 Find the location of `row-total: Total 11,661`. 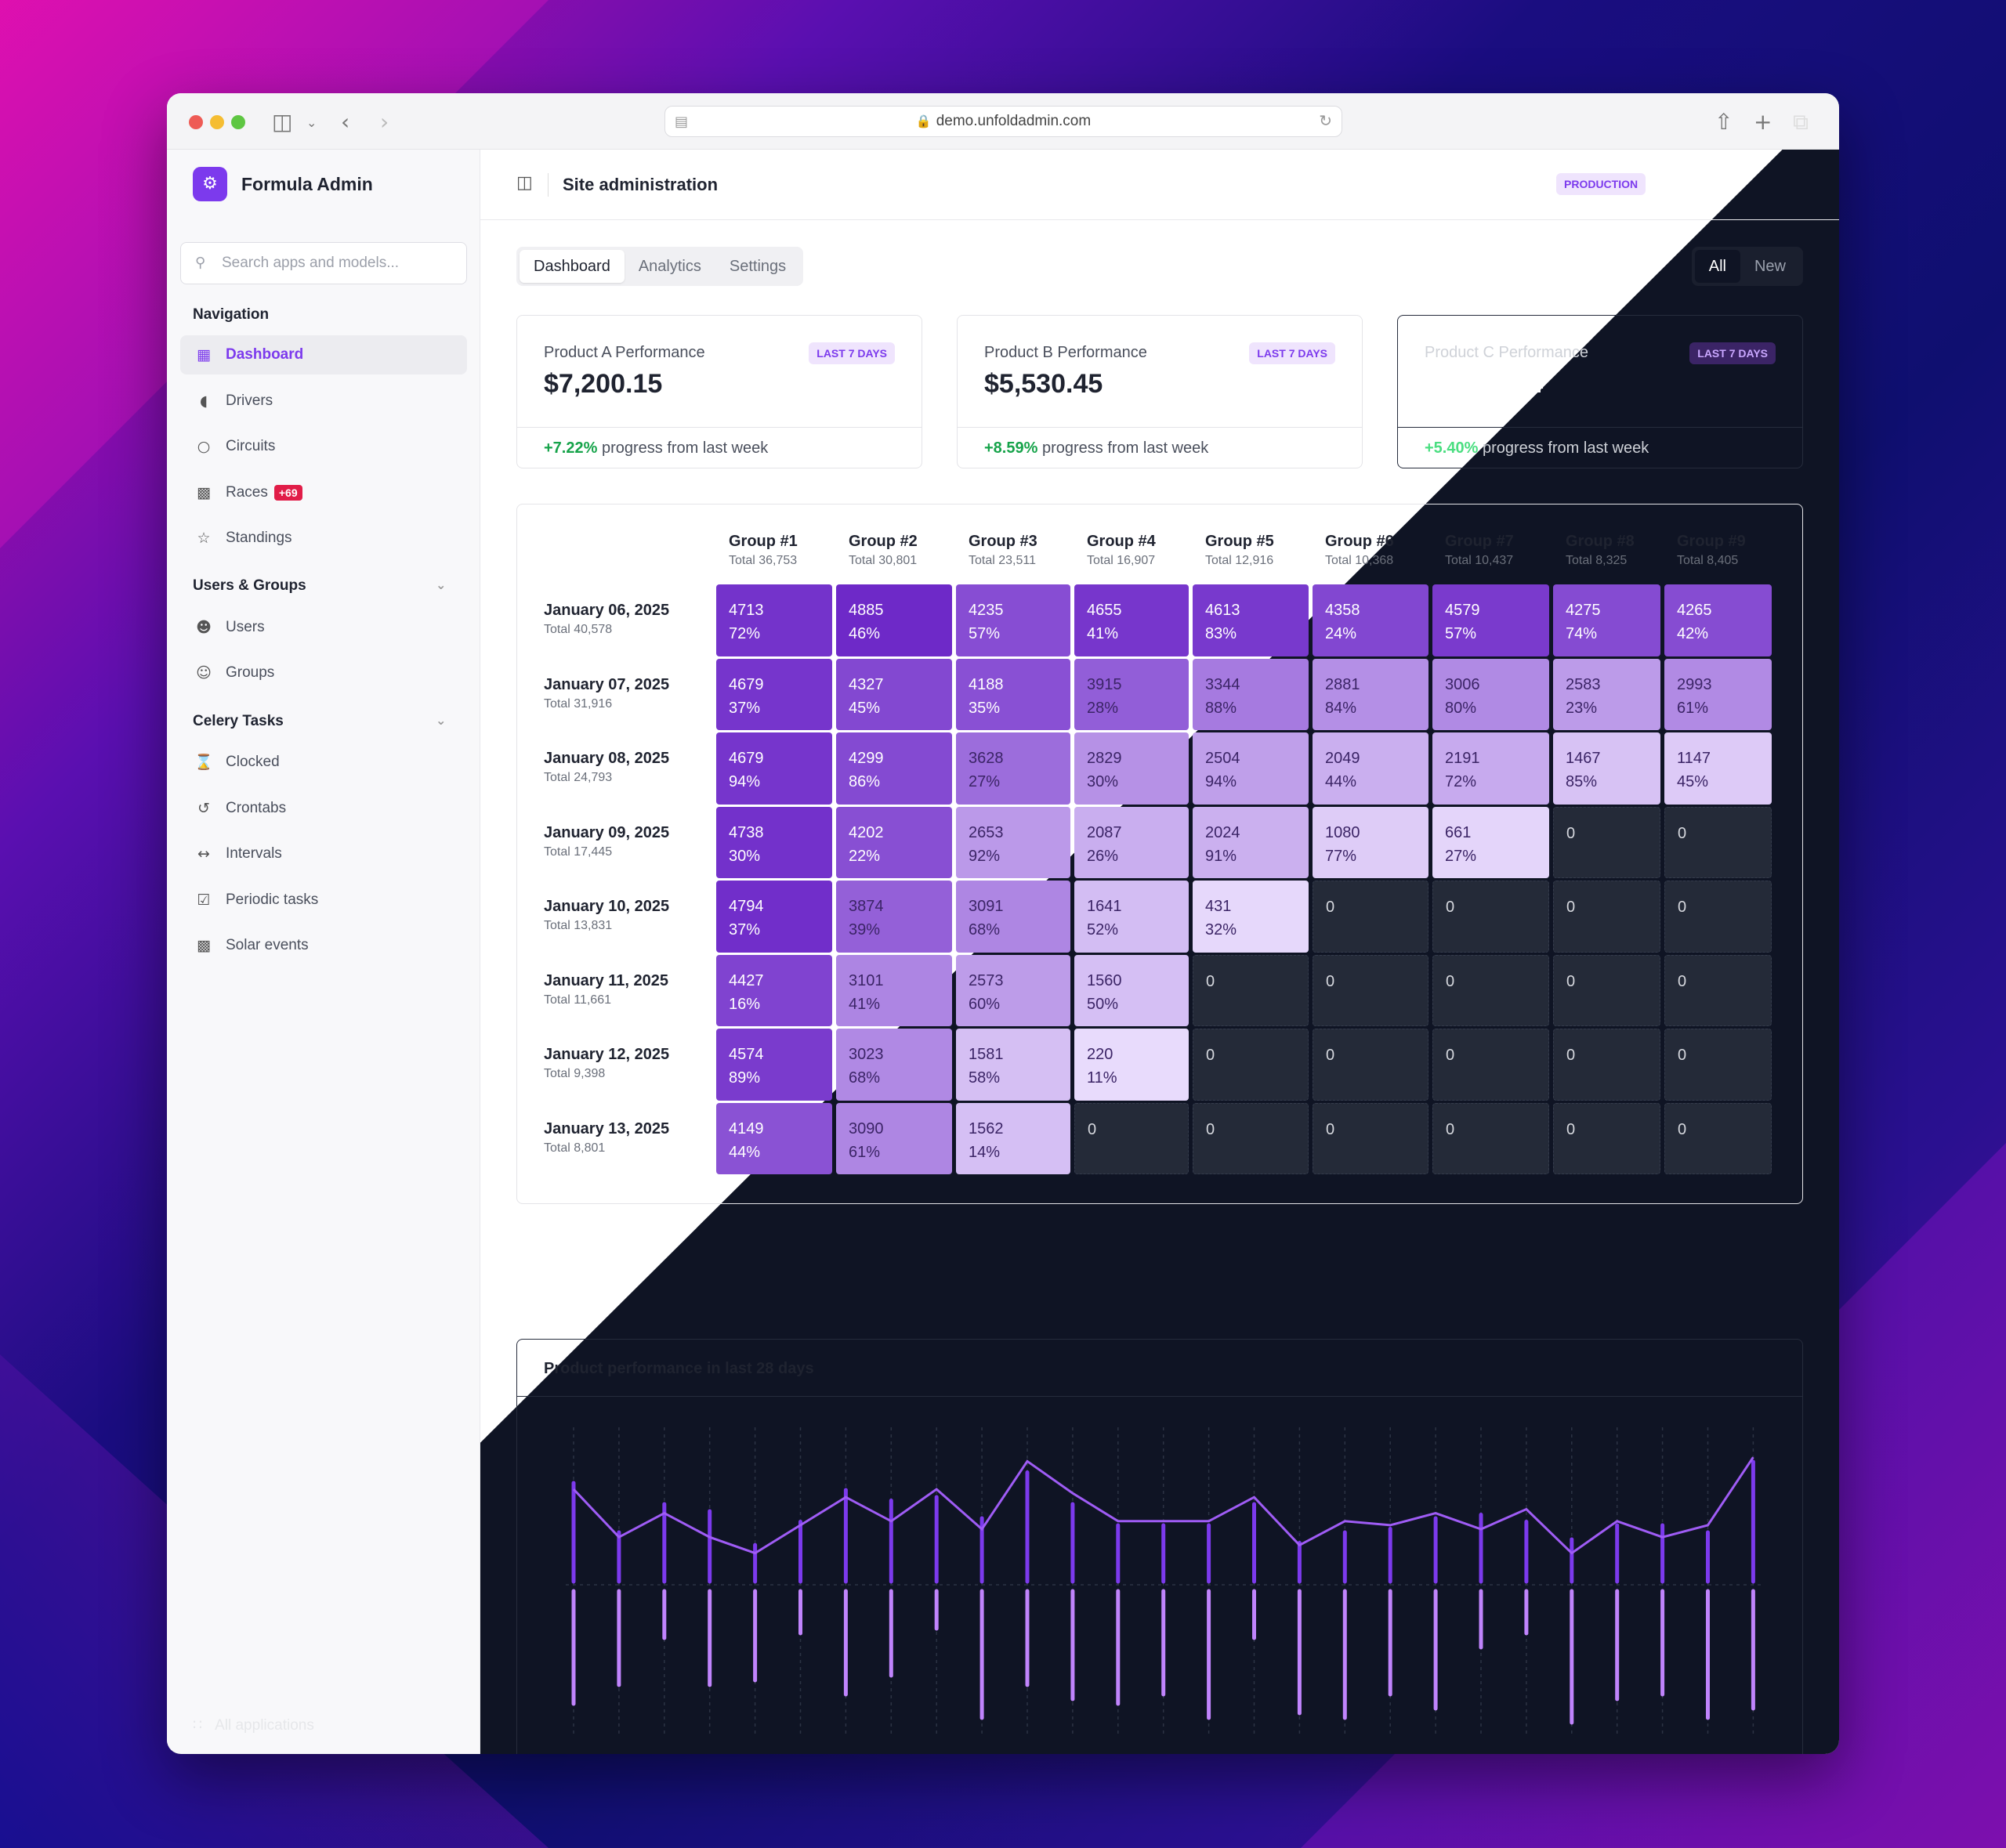

row-total: Total 11,661 is located at coordinates (577, 1000).